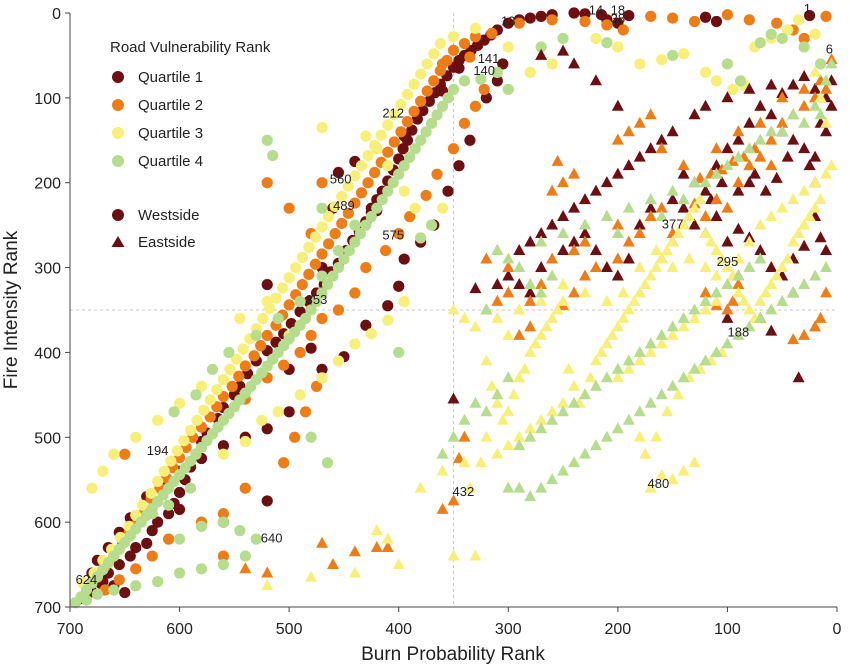 The width and height of the screenshot is (850, 667). I want to click on point-annotation: 432, so click(464, 491).